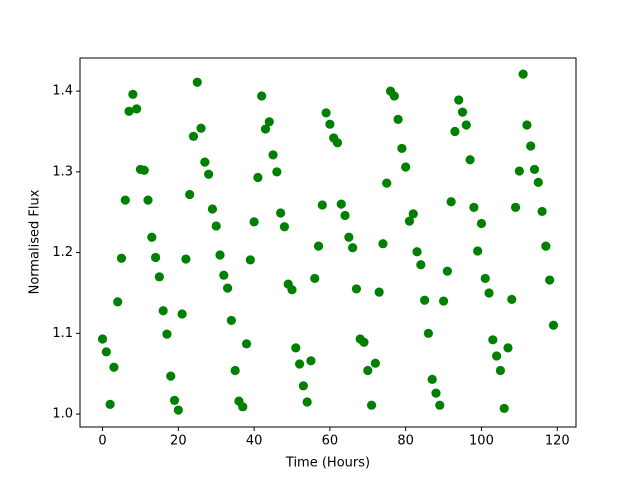  What do you see at coordinates (254, 441) in the screenshot?
I see `x-tick-label: 40` at bounding box center [254, 441].